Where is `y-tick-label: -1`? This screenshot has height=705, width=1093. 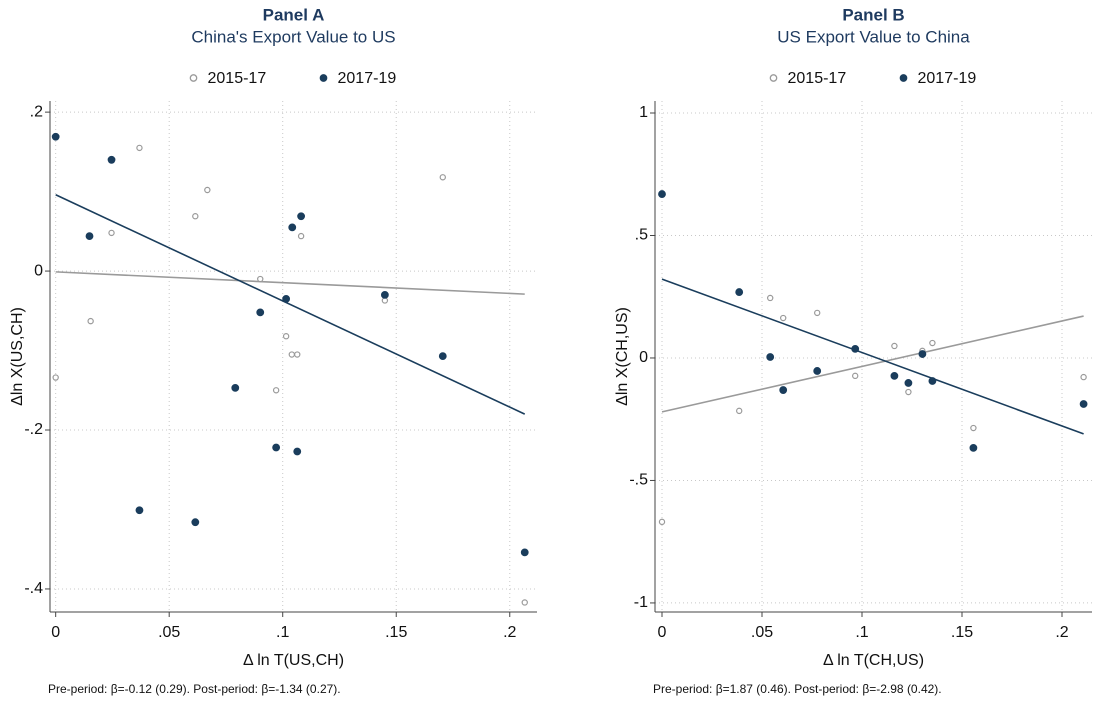
y-tick-label: -1 is located at coordinates (641, 602).